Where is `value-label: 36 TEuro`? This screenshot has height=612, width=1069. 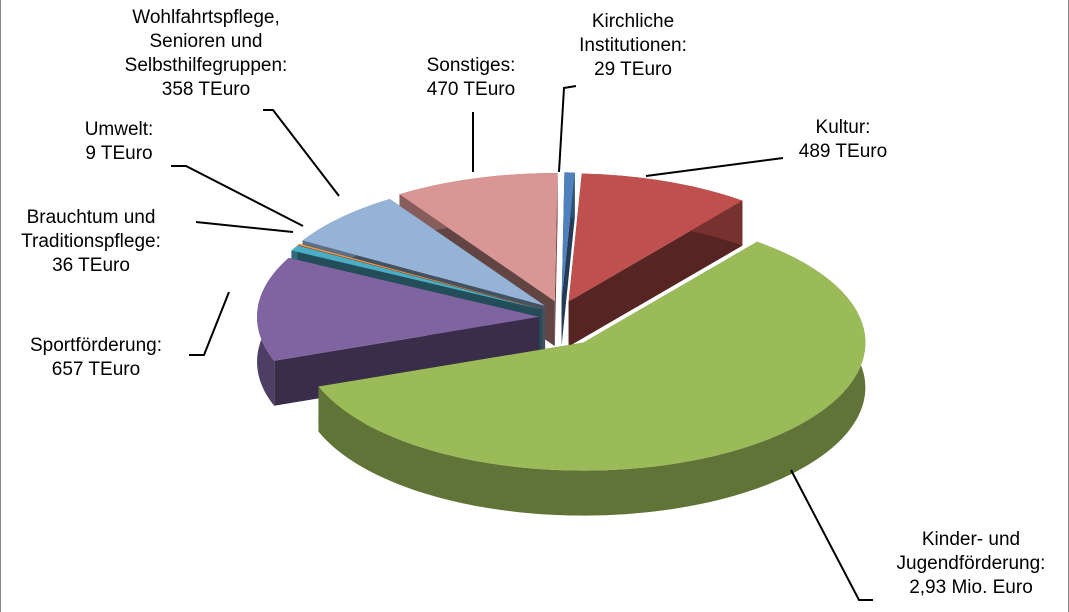
value-label: 36 TEuro is located at coordinates (91, 265).